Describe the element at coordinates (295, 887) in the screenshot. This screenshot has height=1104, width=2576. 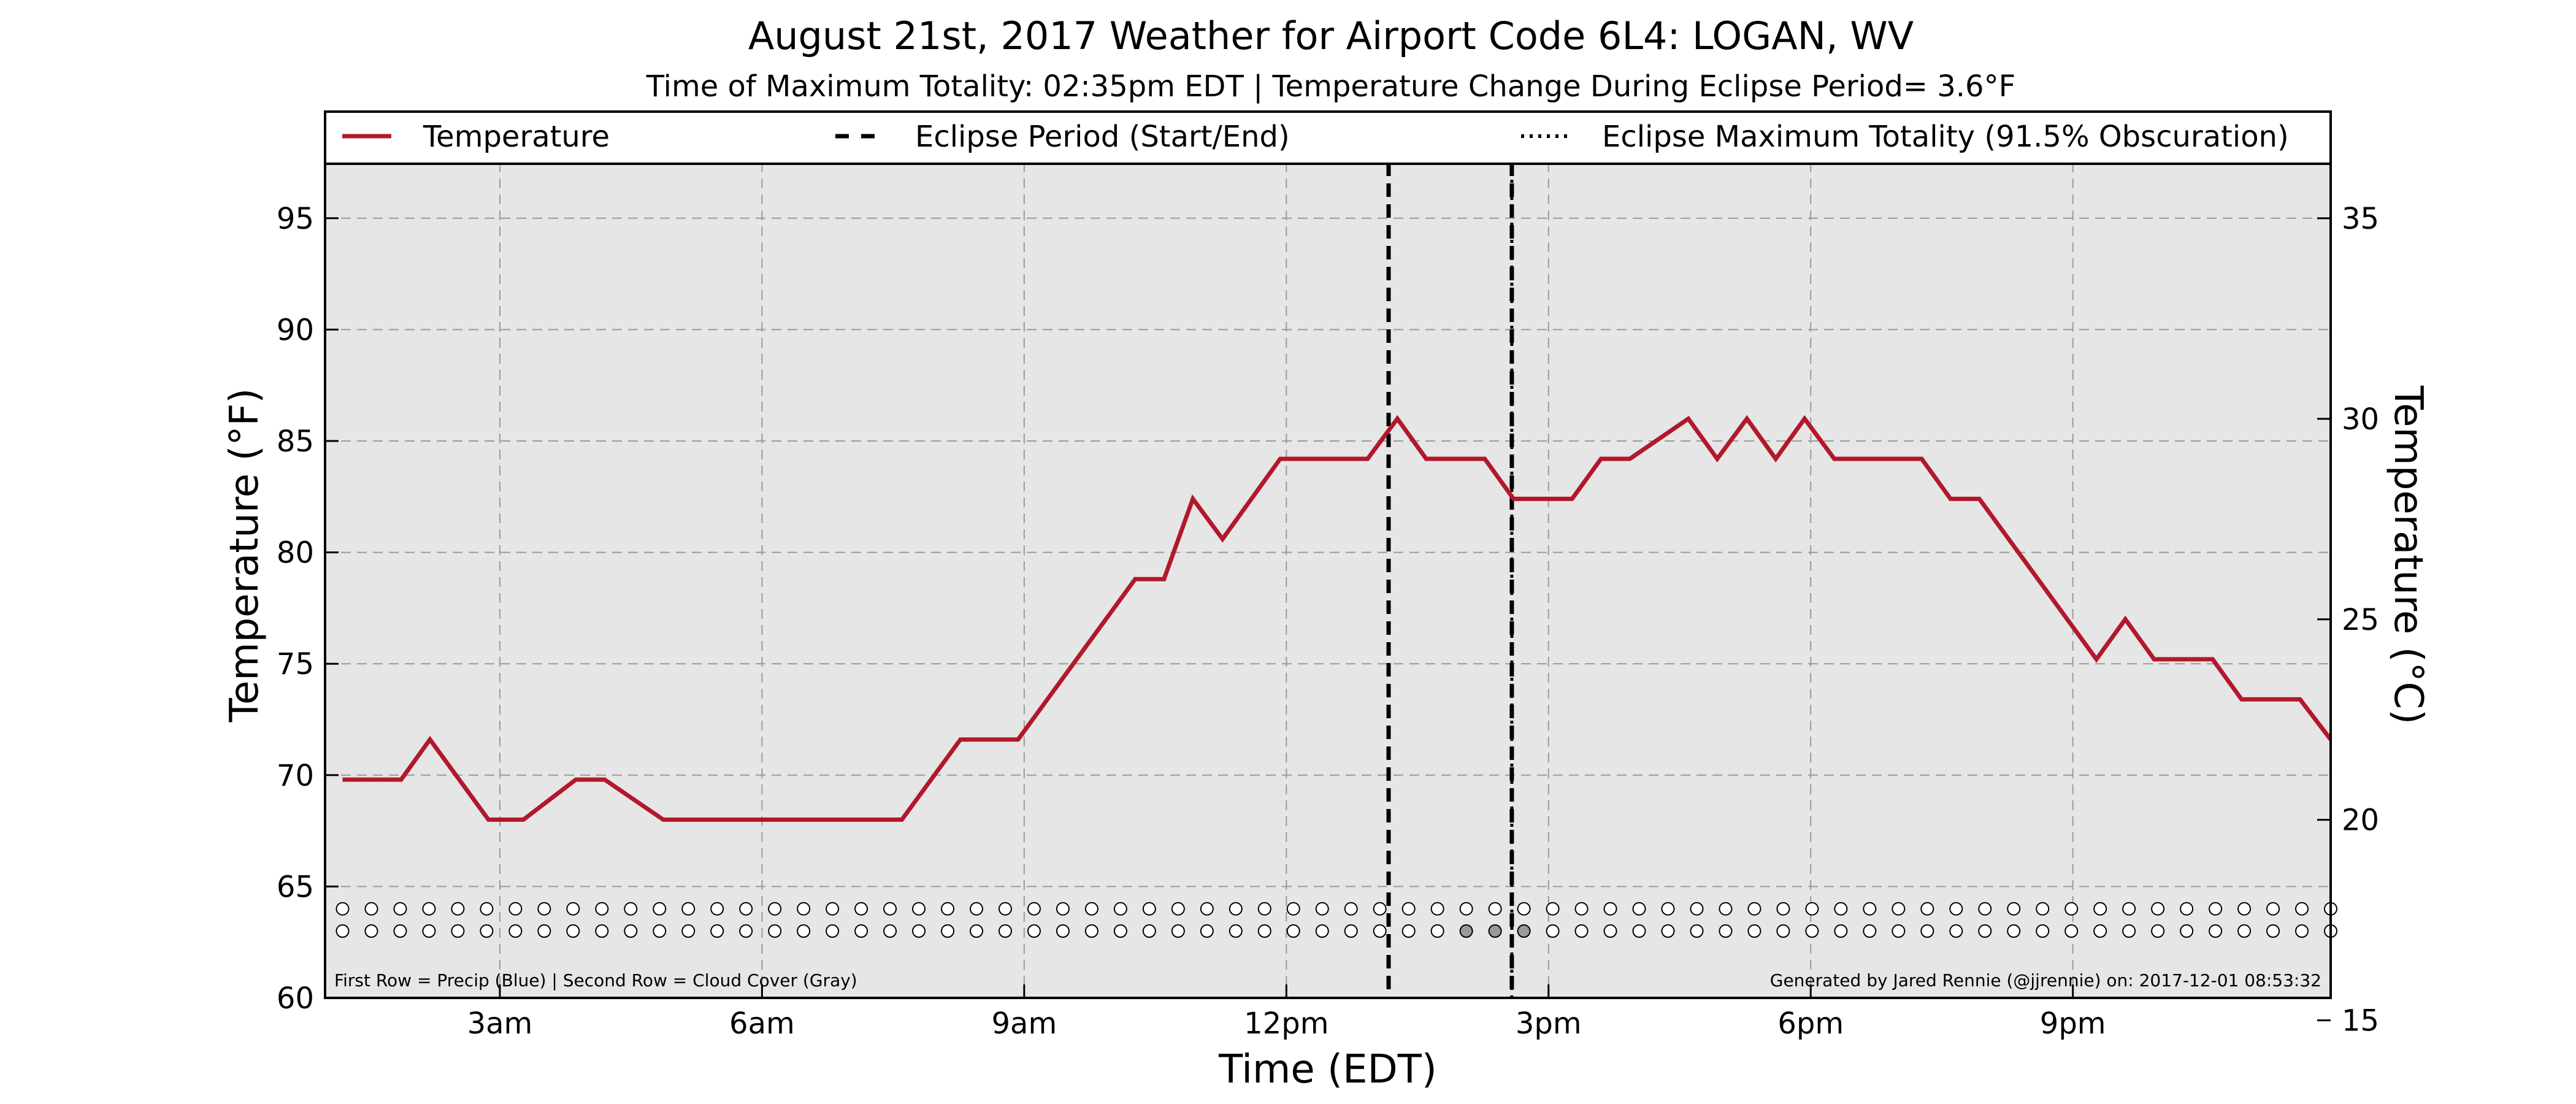
I see `y-tick-label: 65` at that location.